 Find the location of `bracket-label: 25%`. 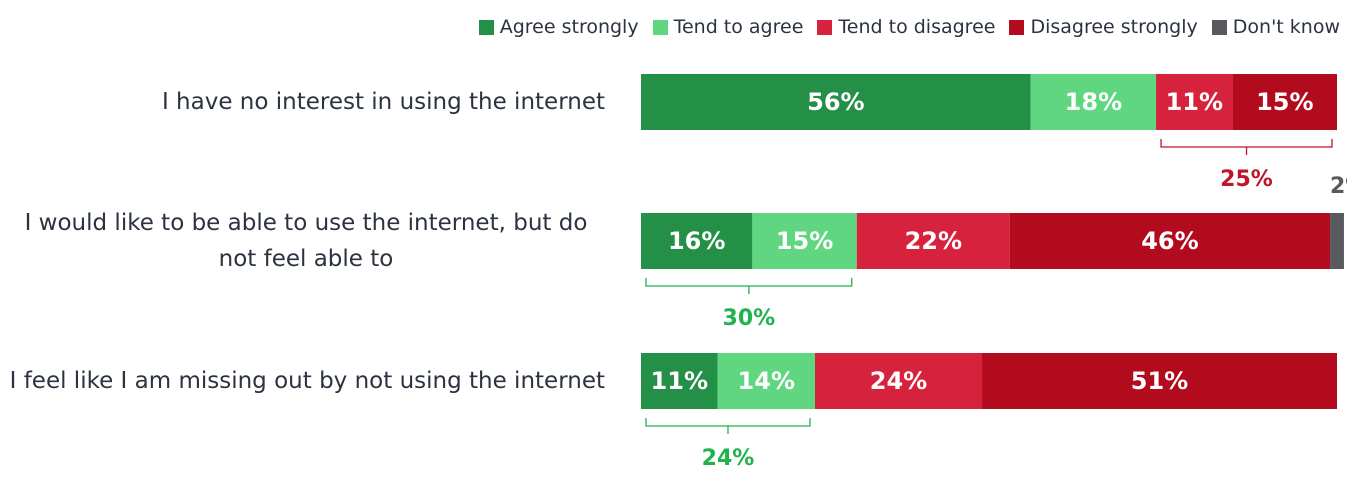

bracket-label: 25% is located at coordinates (1246, 179).